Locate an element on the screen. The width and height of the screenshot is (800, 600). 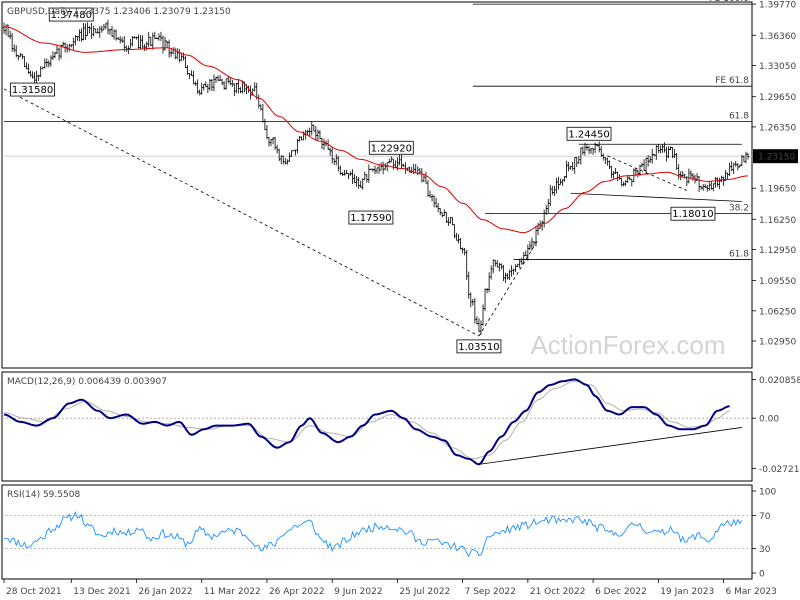
rsi-axis-tick-label: 70 is located at coordinates (765, 517).